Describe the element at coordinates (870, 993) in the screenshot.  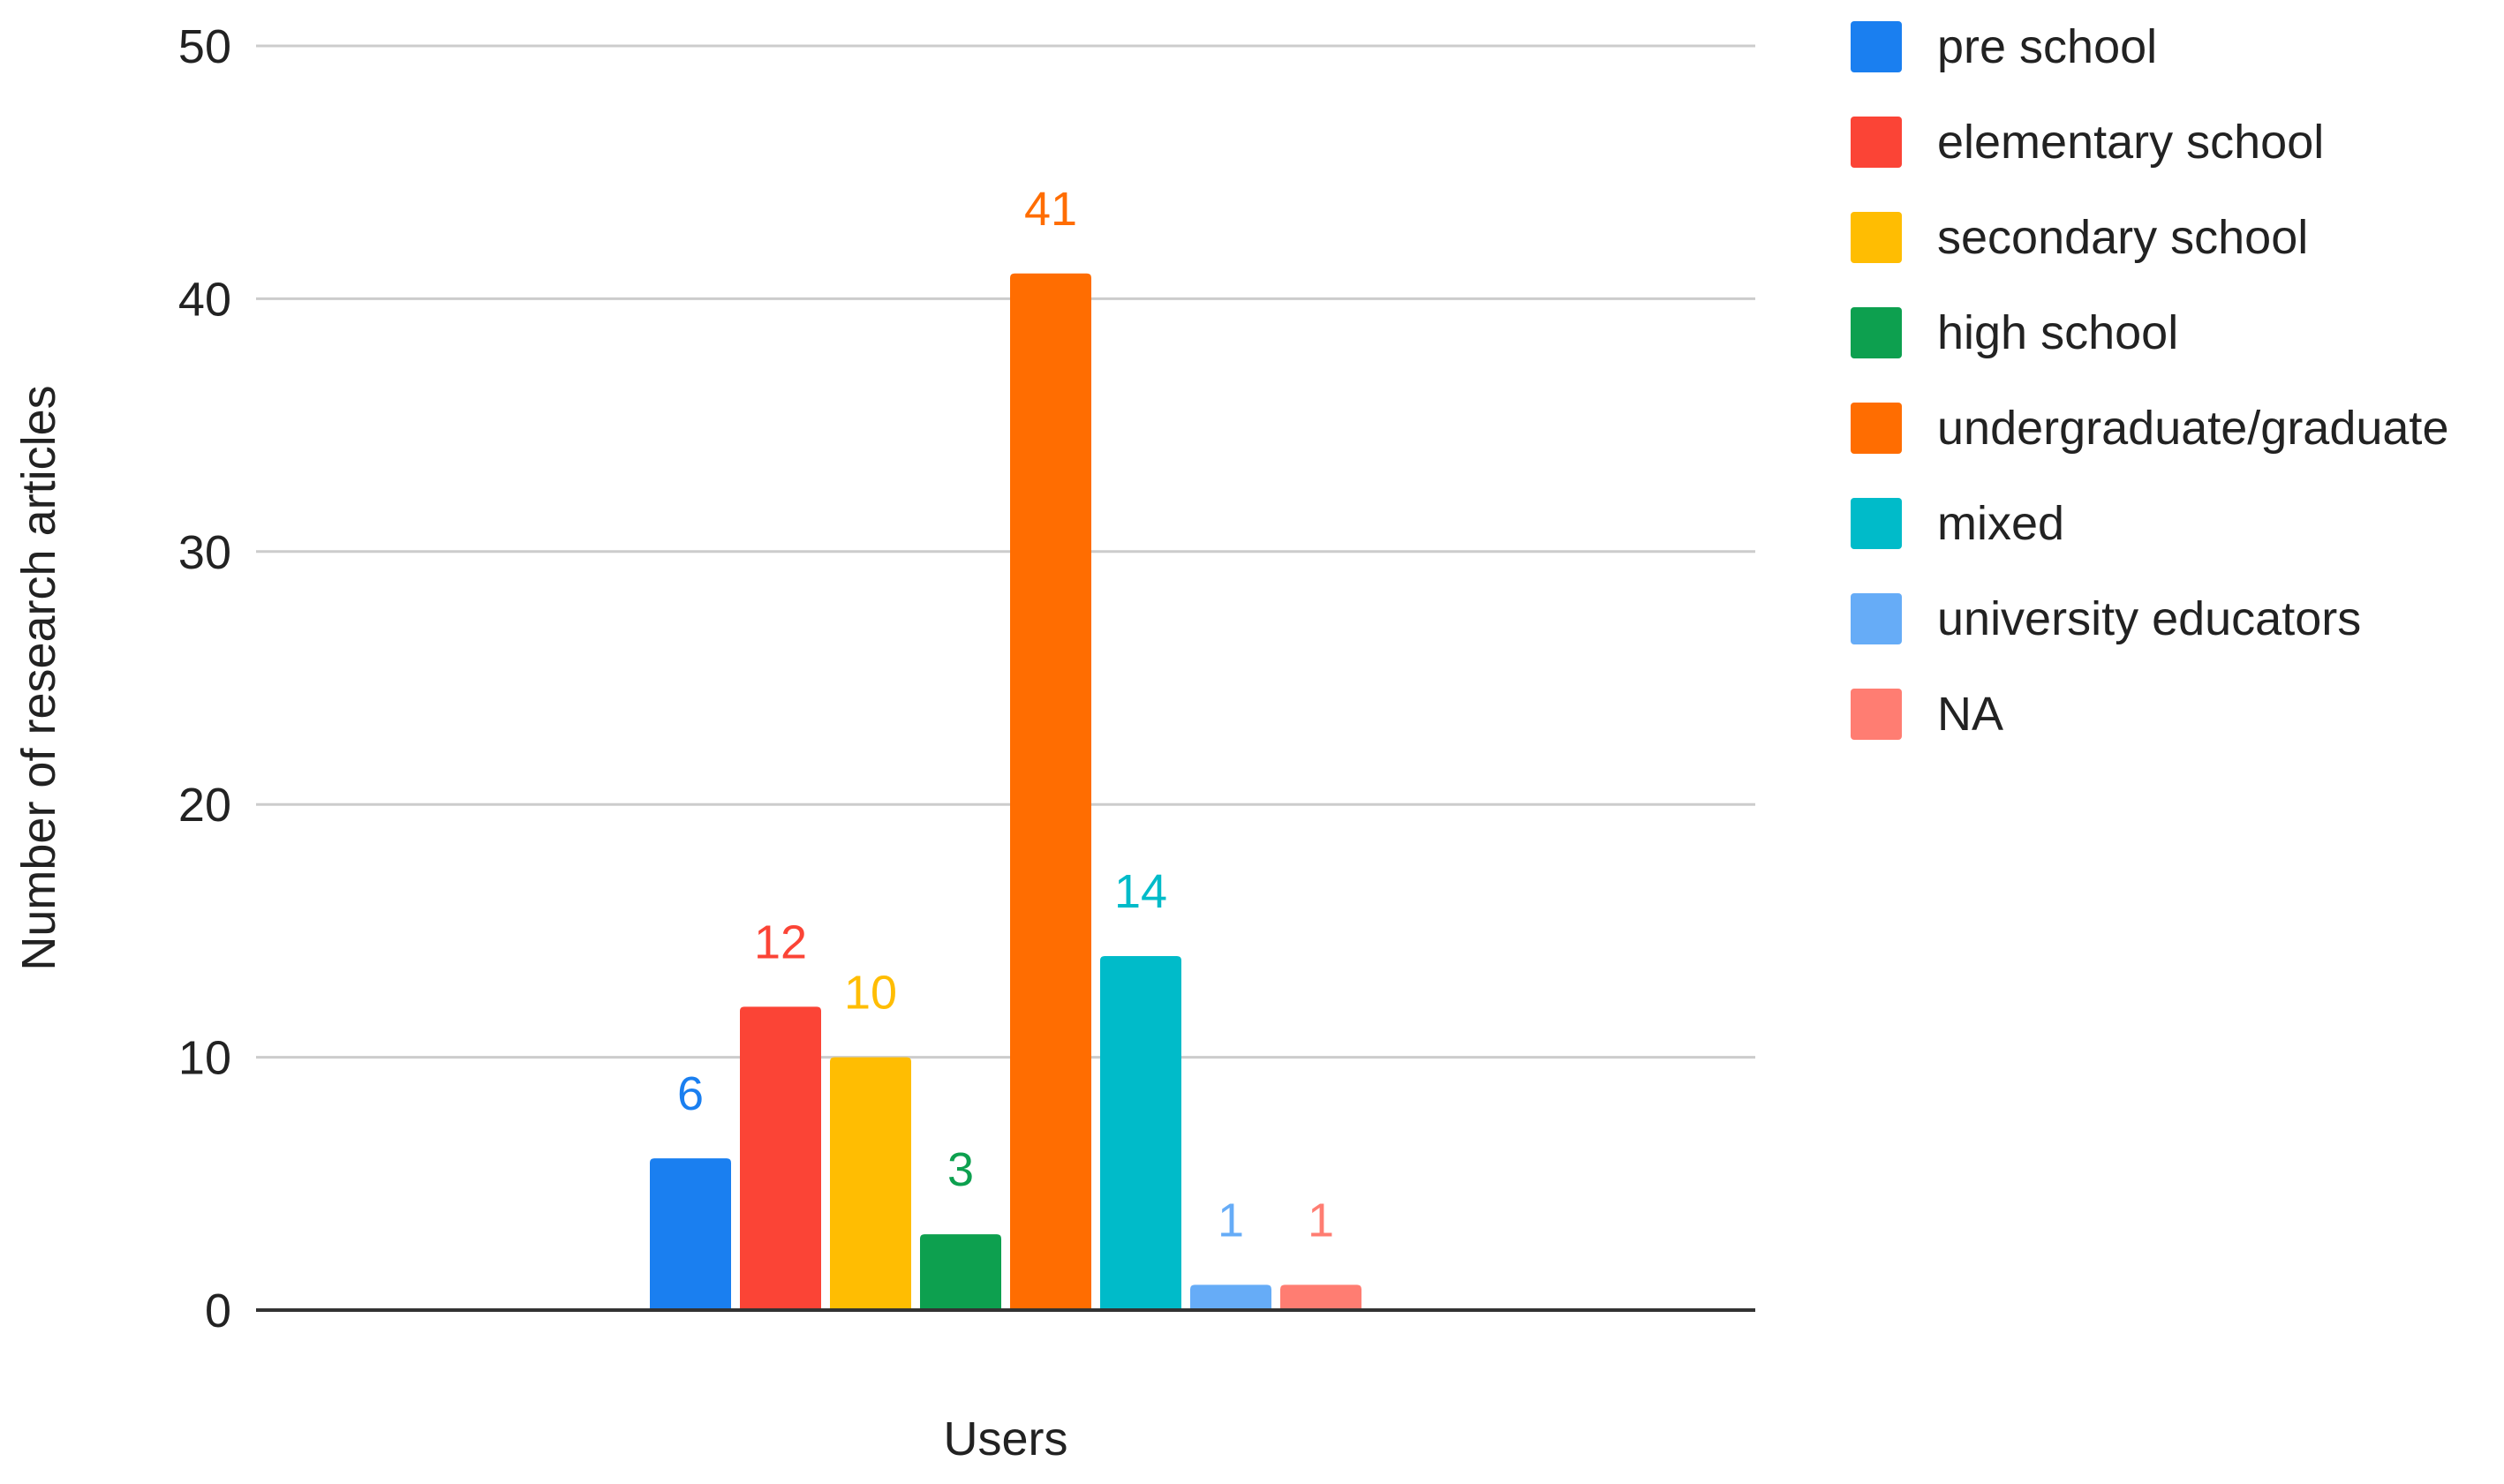
I see `data-label: 10` at that location.